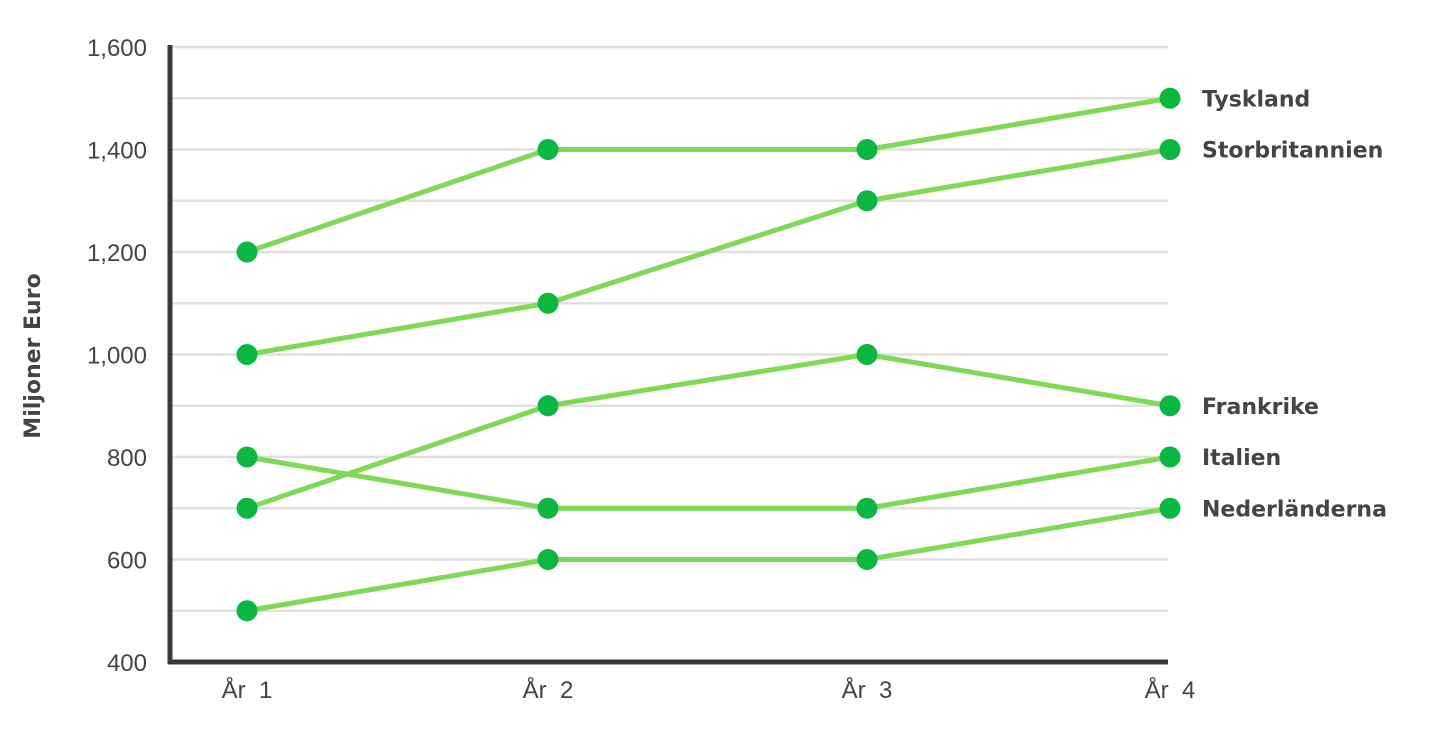 The image size is (1456, 742). What do you see at coordinates (127, 458) in the screenshot?
I see `y-tick-label: 800` at bounding box center [127, 458].